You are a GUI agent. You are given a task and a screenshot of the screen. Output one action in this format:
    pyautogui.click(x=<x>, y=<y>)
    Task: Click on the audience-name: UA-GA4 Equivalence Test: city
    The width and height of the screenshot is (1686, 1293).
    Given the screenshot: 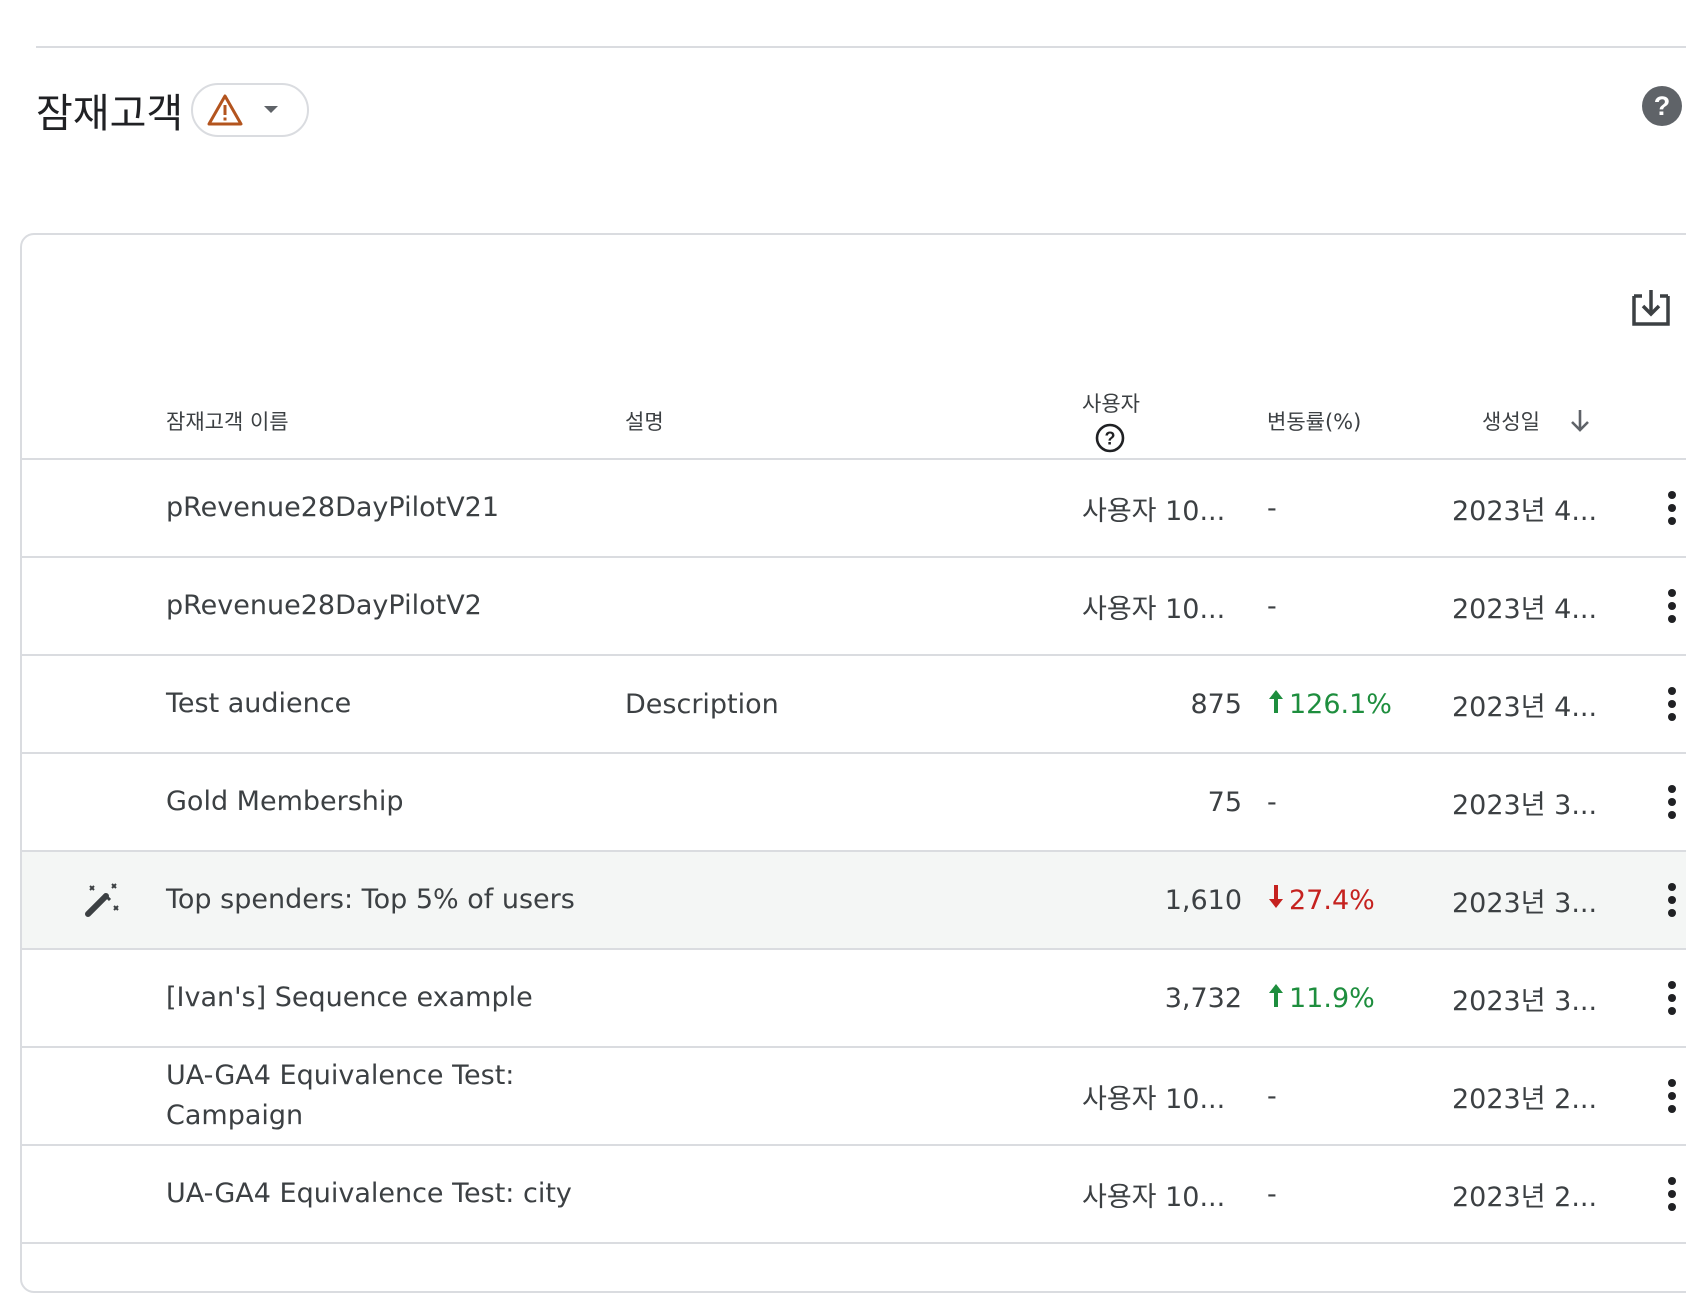 What is the action you would take?
    pyautogui.click(x=369, y=1193)
    